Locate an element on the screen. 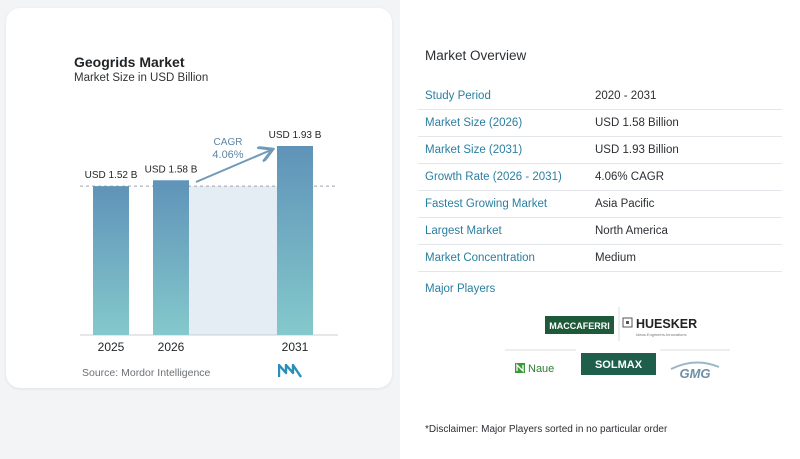 Image resolution: width=800 pixels, height=459 pixels. chart-title: Geogrids Market is located at coordinates (129, 62).